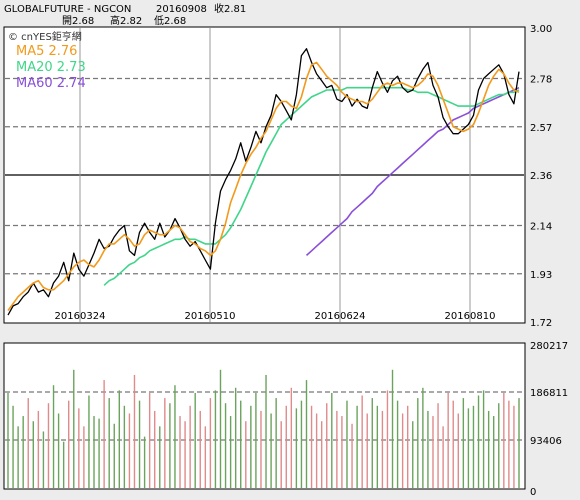  Describe the element at coordinates (541, 29) in the screenshot. I see `price-y-tick-label: 3.00` at that location.